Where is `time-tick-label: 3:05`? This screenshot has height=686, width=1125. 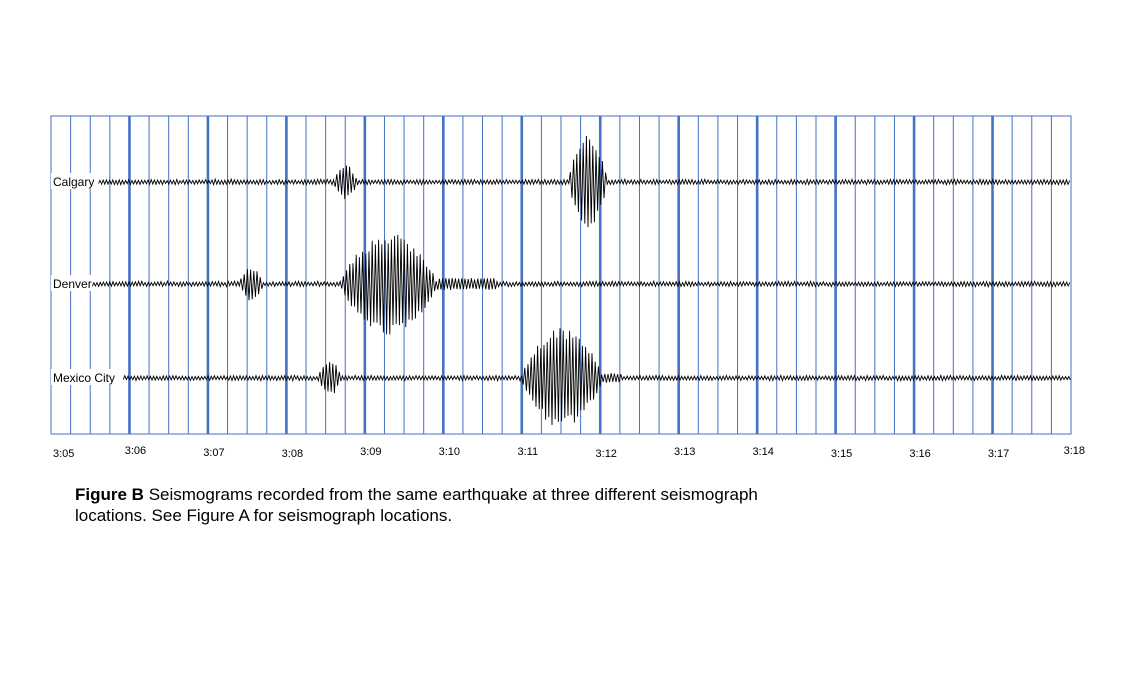
time-tick-label: 3:05 is located at coordinates (63, 454).